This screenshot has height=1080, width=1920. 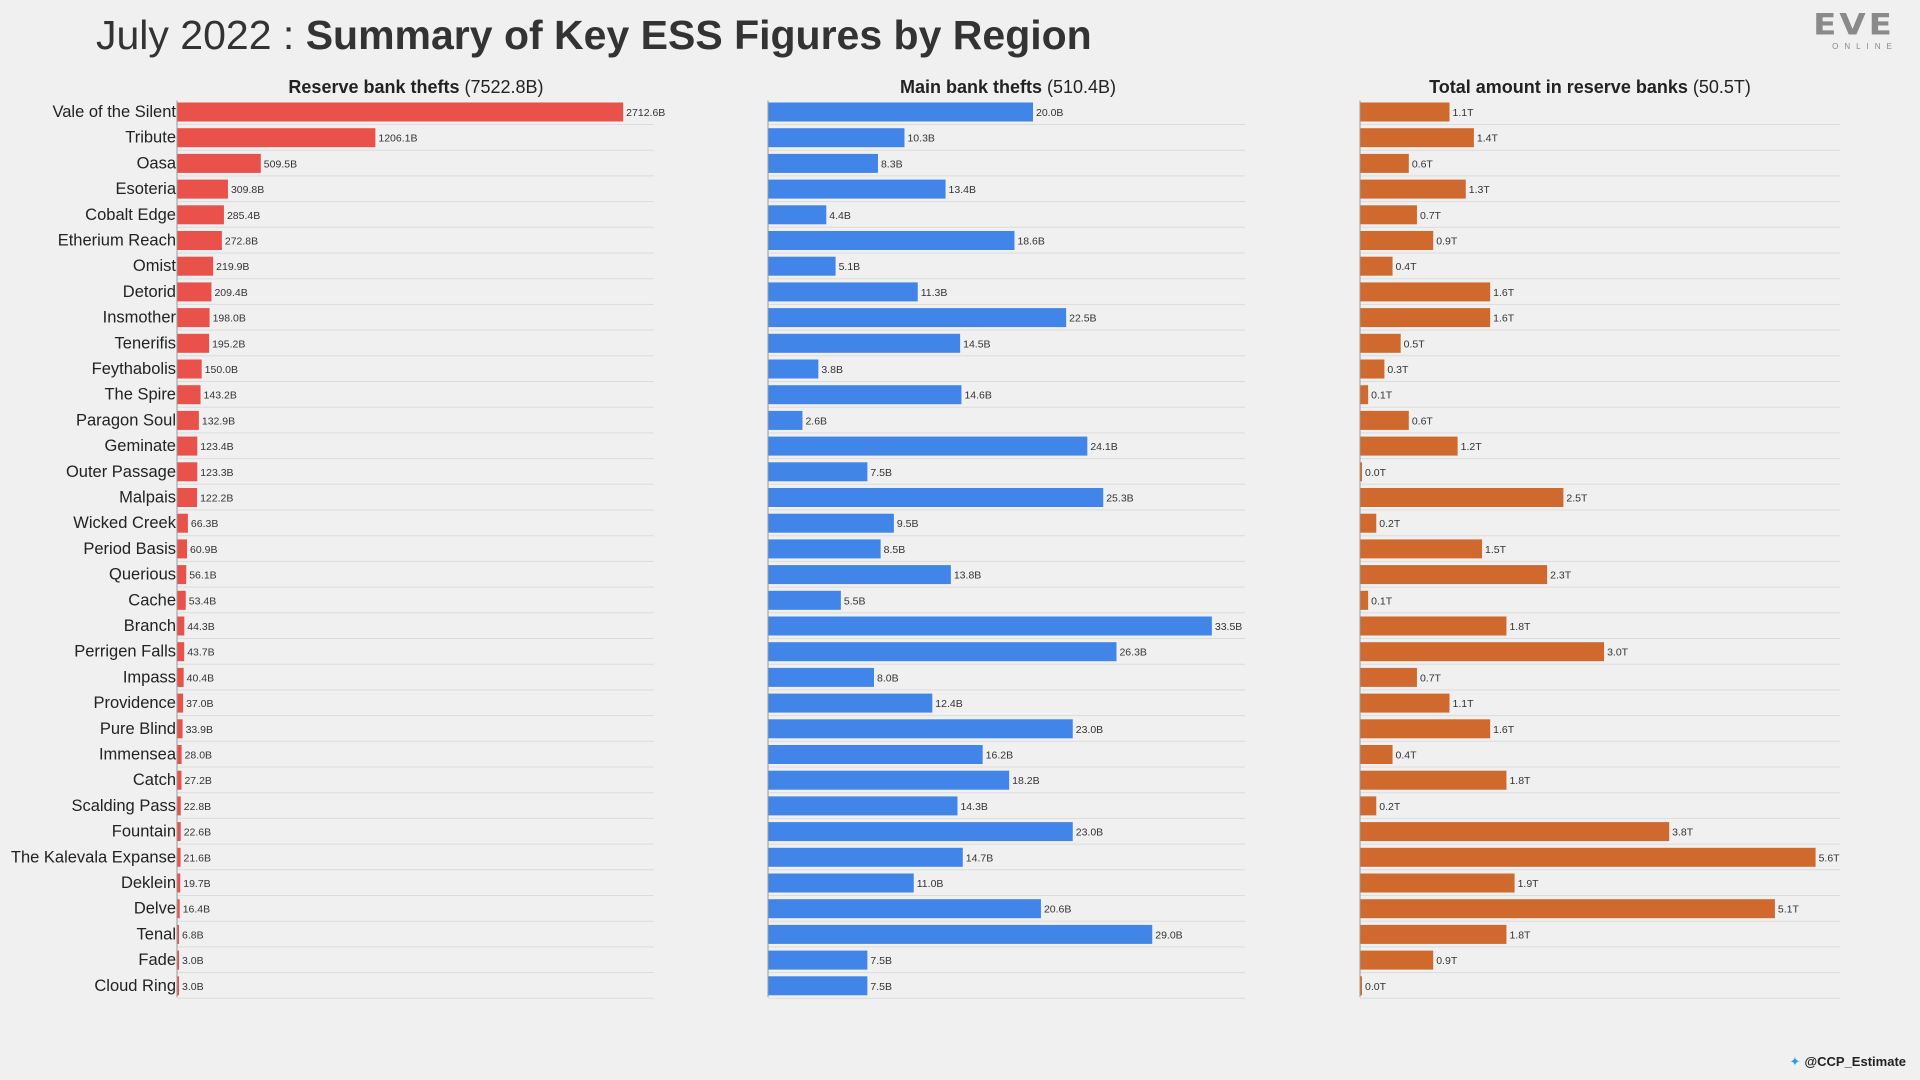 What do you see at coordinates (891, 240) in the screenshot?
I see `bar-etherium-reach` at bounding box center [891, 240].